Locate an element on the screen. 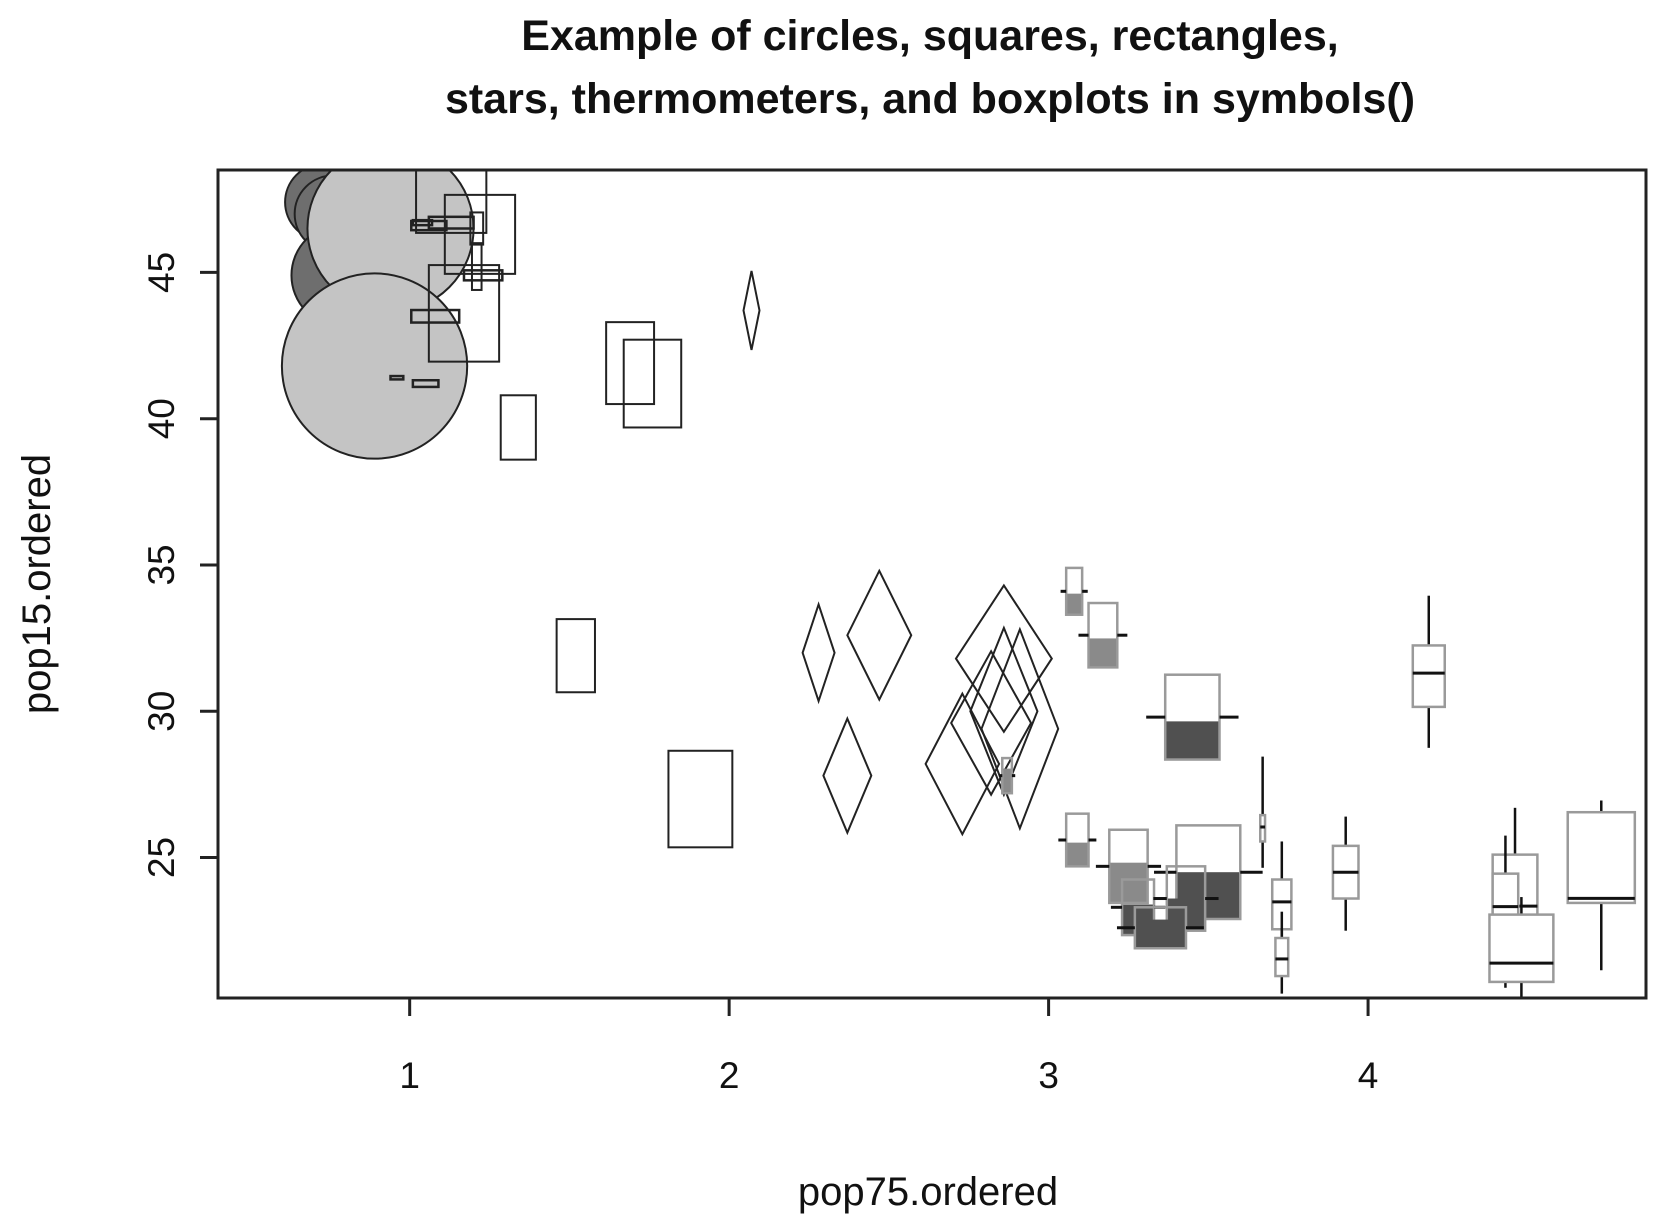 The height and width of the screenshot is (1221, 1653). circle-symbol is located at coordinates (374, 366).